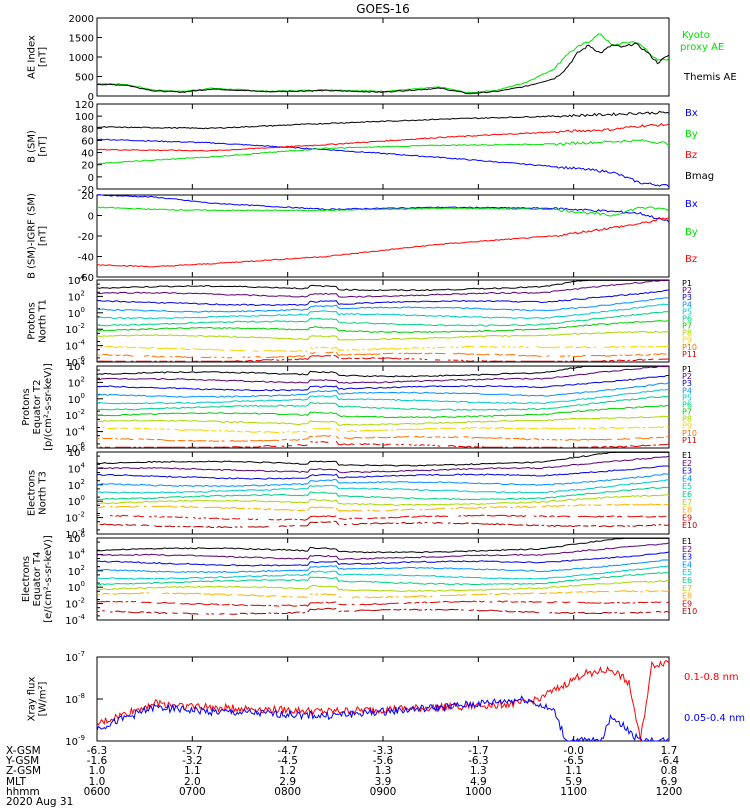 The image size is (750, 808). I want to click on legend-xray-long: 0.1-0.8 nm, so click(711, 677).